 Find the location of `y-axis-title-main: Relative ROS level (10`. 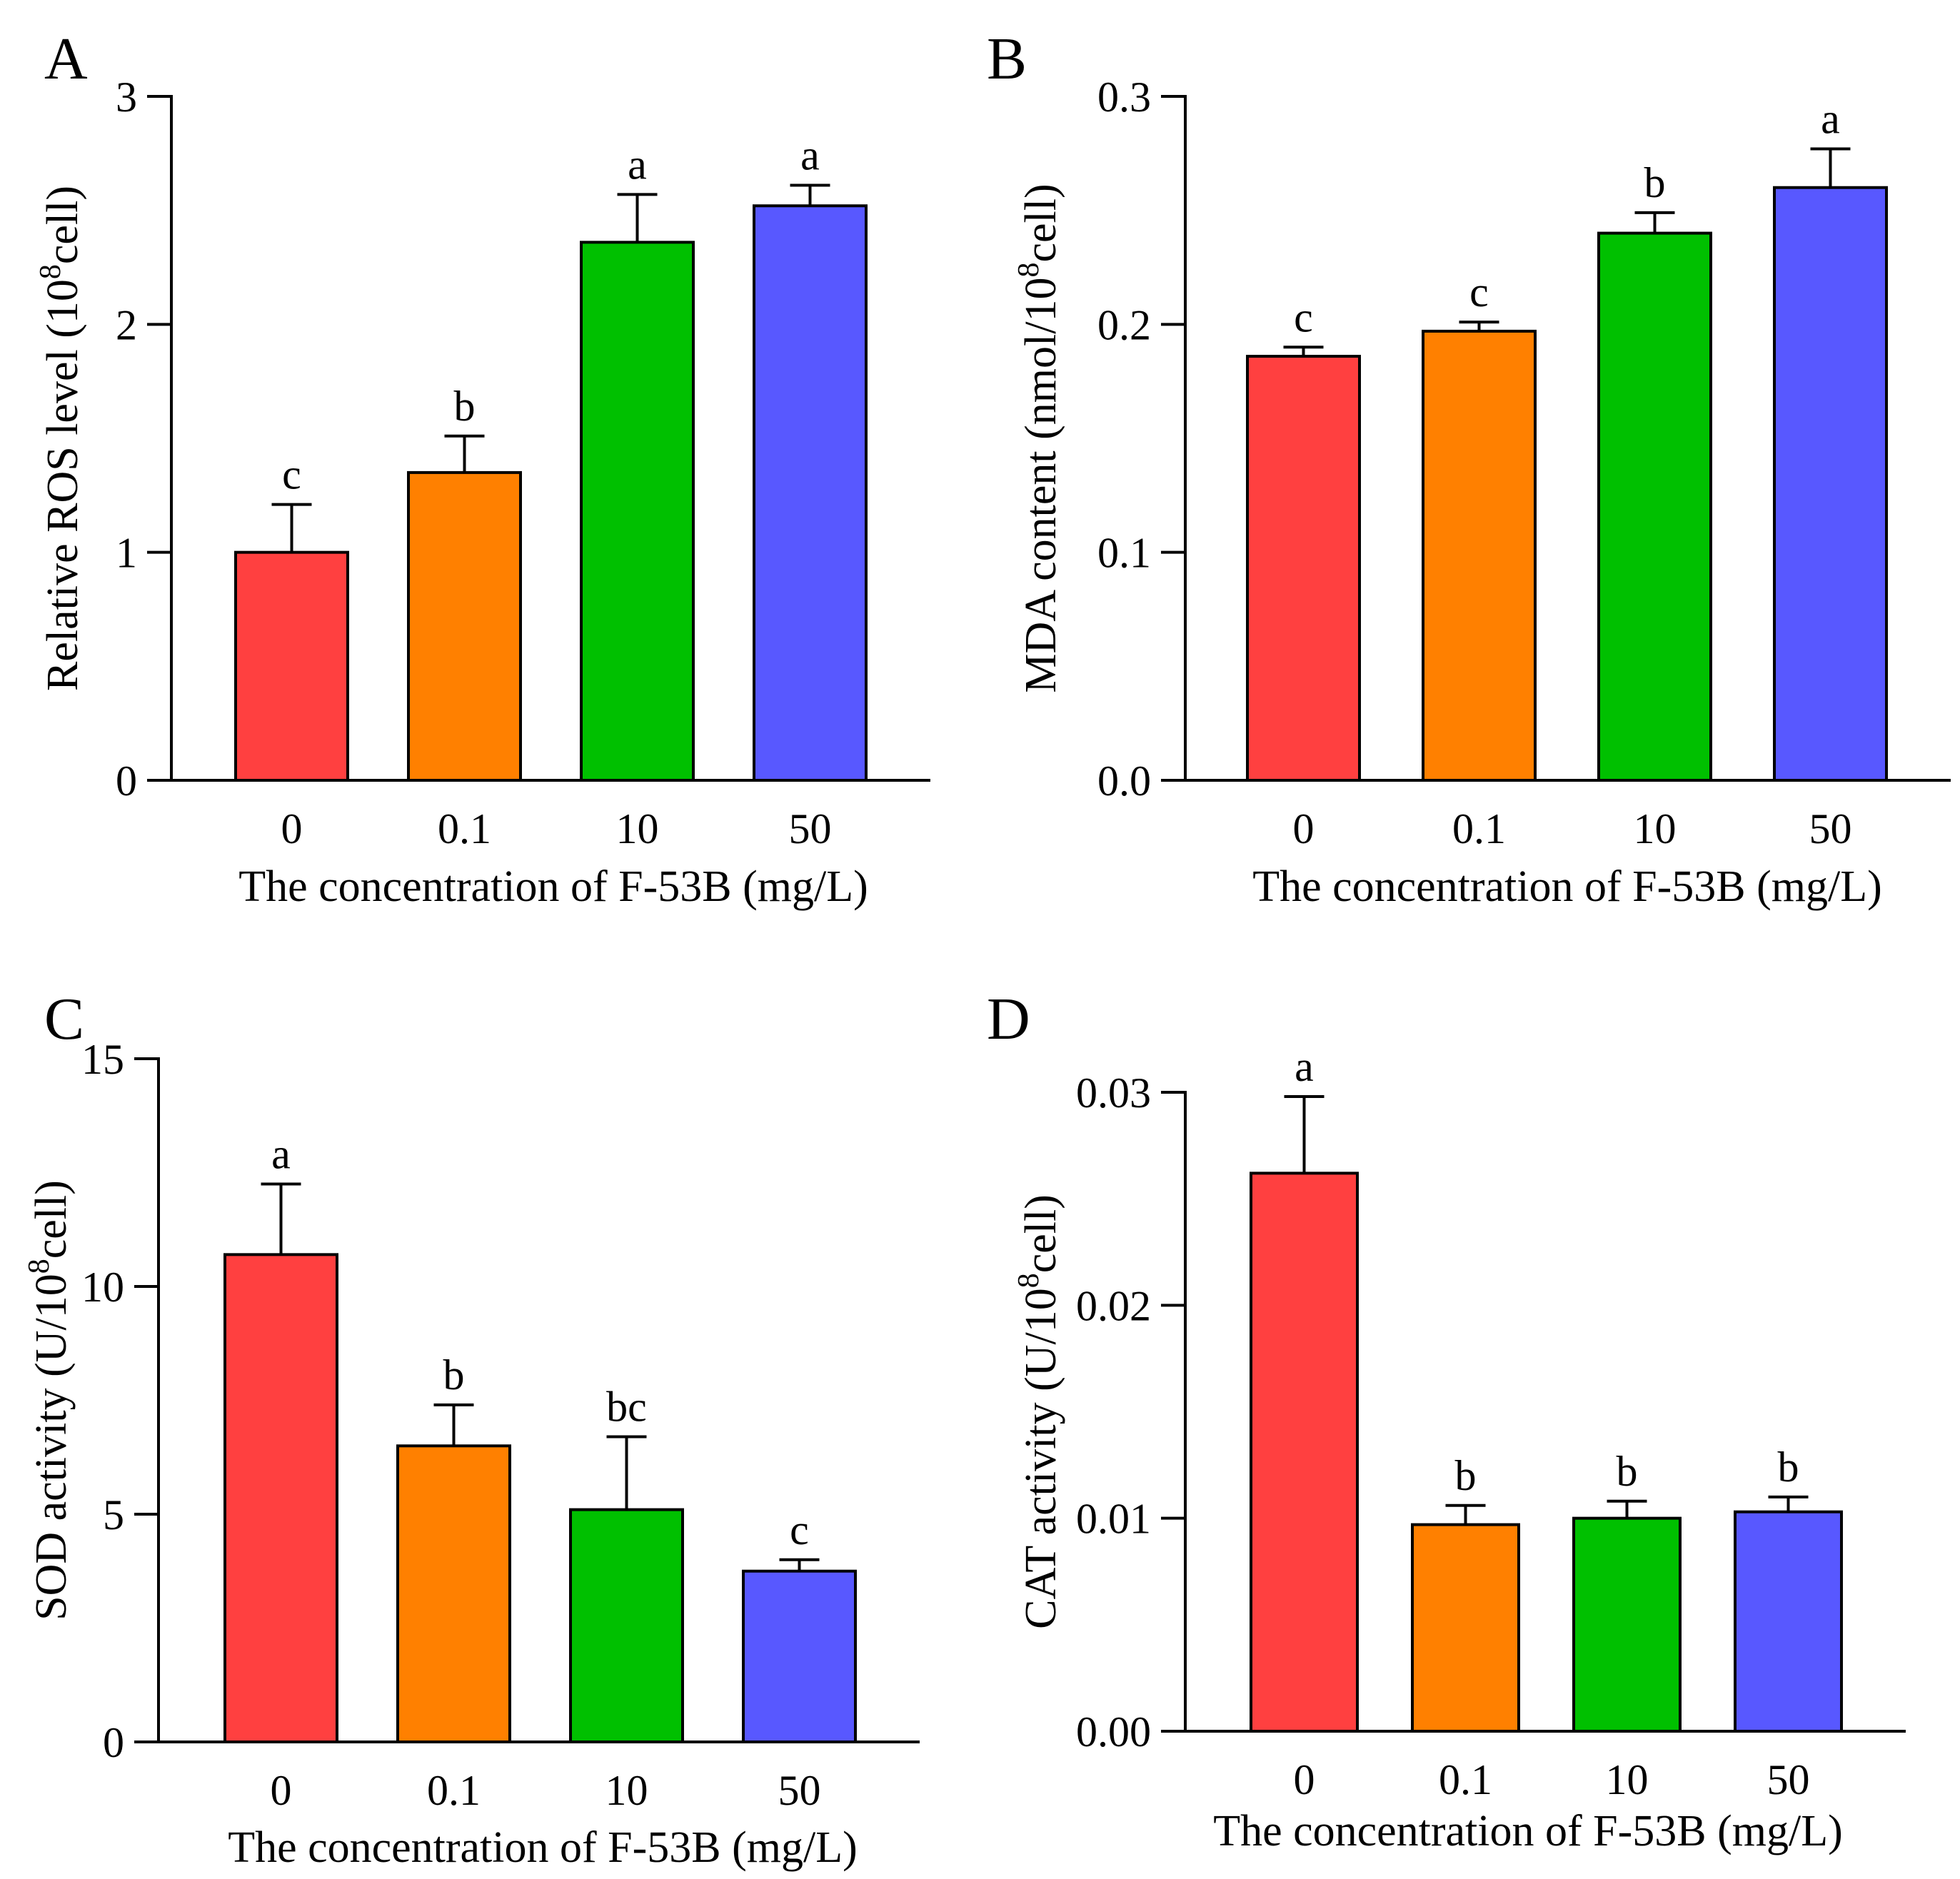

y-axis-title-main: Relative ROS level (10 is located at coordinates (63, 485).